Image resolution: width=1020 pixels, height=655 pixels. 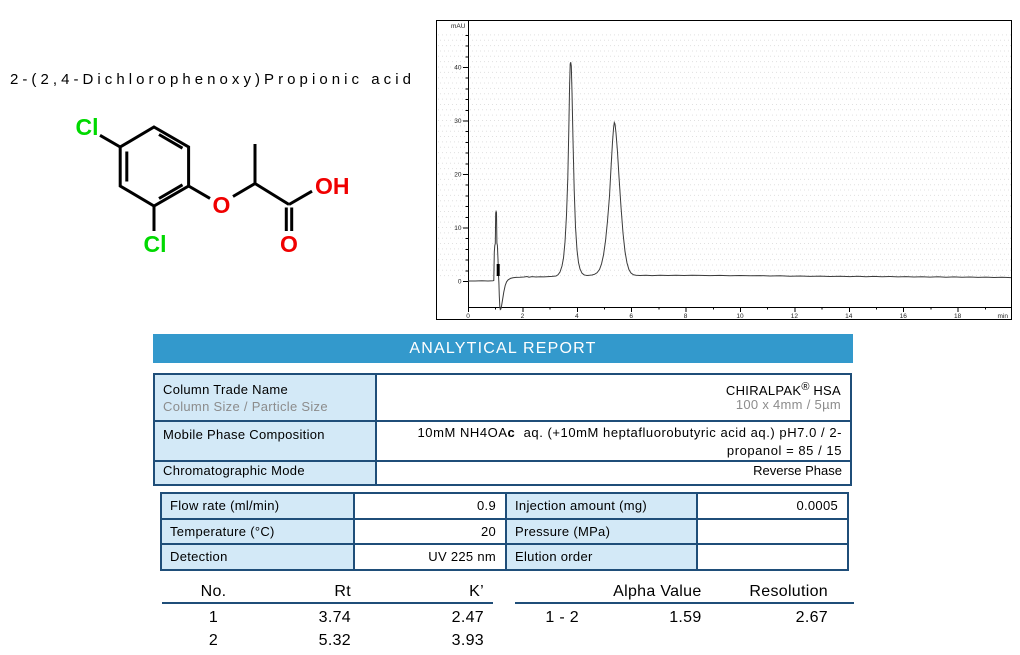 What do you see at coordinates (458, 26) in the screenshot?
I see `svg-text: mAU` at bounding box center [458, 26].